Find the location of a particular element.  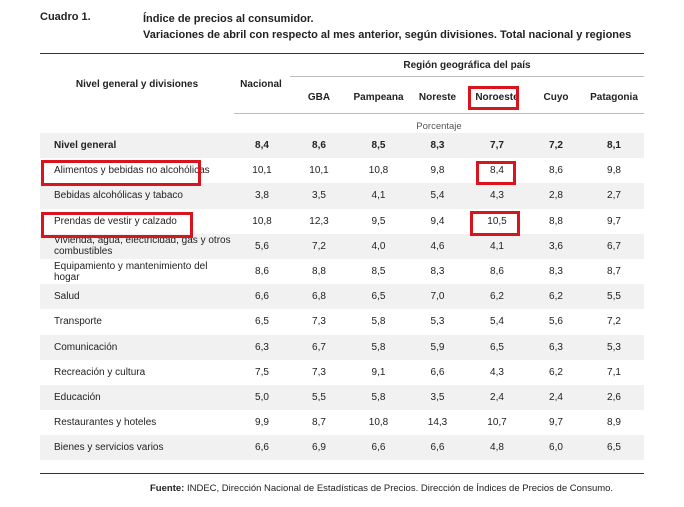

cell-cuyo: 8,8 is located at coordinates (556, 221).